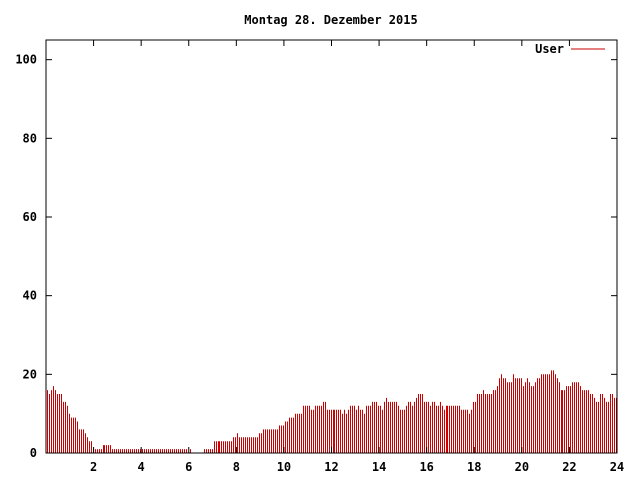 Image resolution: width=640 pixels, height=485 pixels. Describe the element at coordinates (93, 467) in the screenshot. I see `x-tick-label: 2` at that location.